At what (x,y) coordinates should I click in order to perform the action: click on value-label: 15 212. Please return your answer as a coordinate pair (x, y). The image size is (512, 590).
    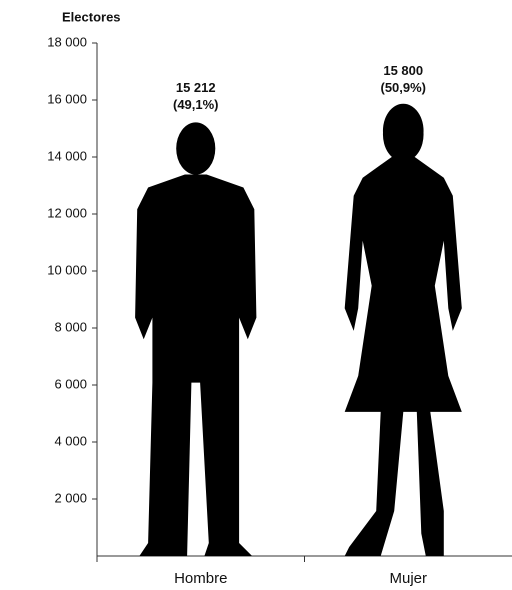
    Looking at the image, I should click on (196, 87).